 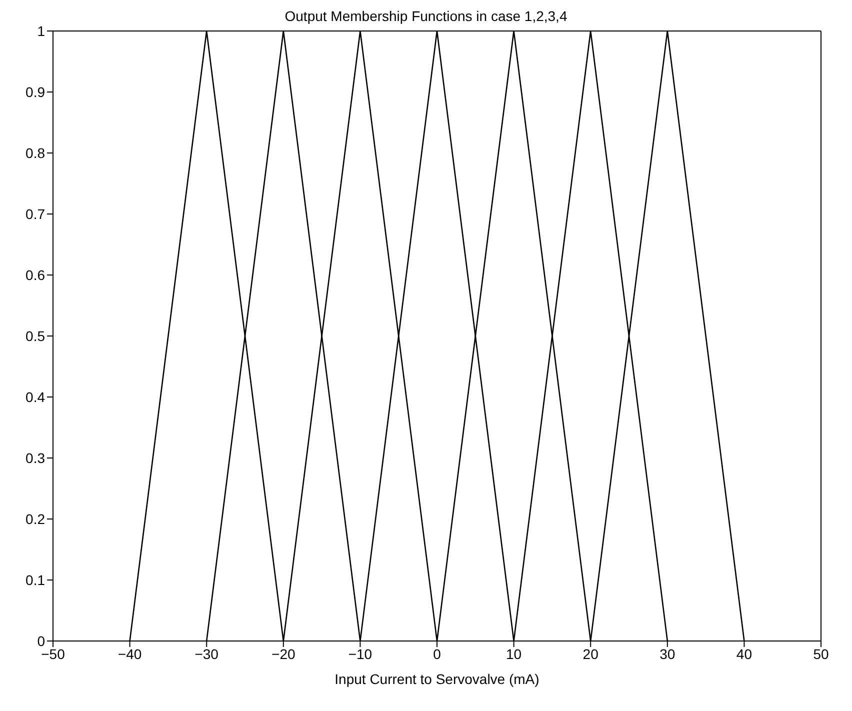 What do you see at coordinates (36, 336) in the screenshot?
I see `y-tick-label: 0.5` at bounding box center [36, 336].